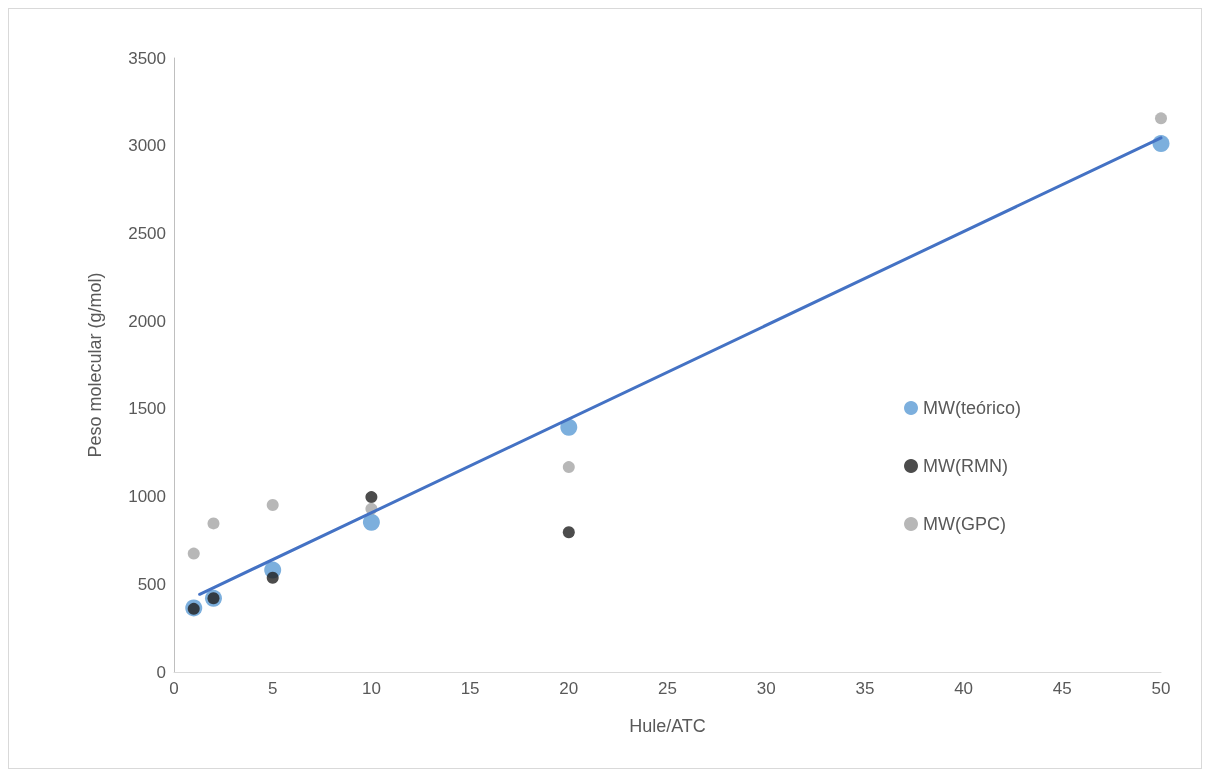 Image resolution: width=1210 pixels, height=777 pixels. Describe the element at coordinates (972, 408) in the screenshot. I see `legend-label: MW(teórico)` at that location.